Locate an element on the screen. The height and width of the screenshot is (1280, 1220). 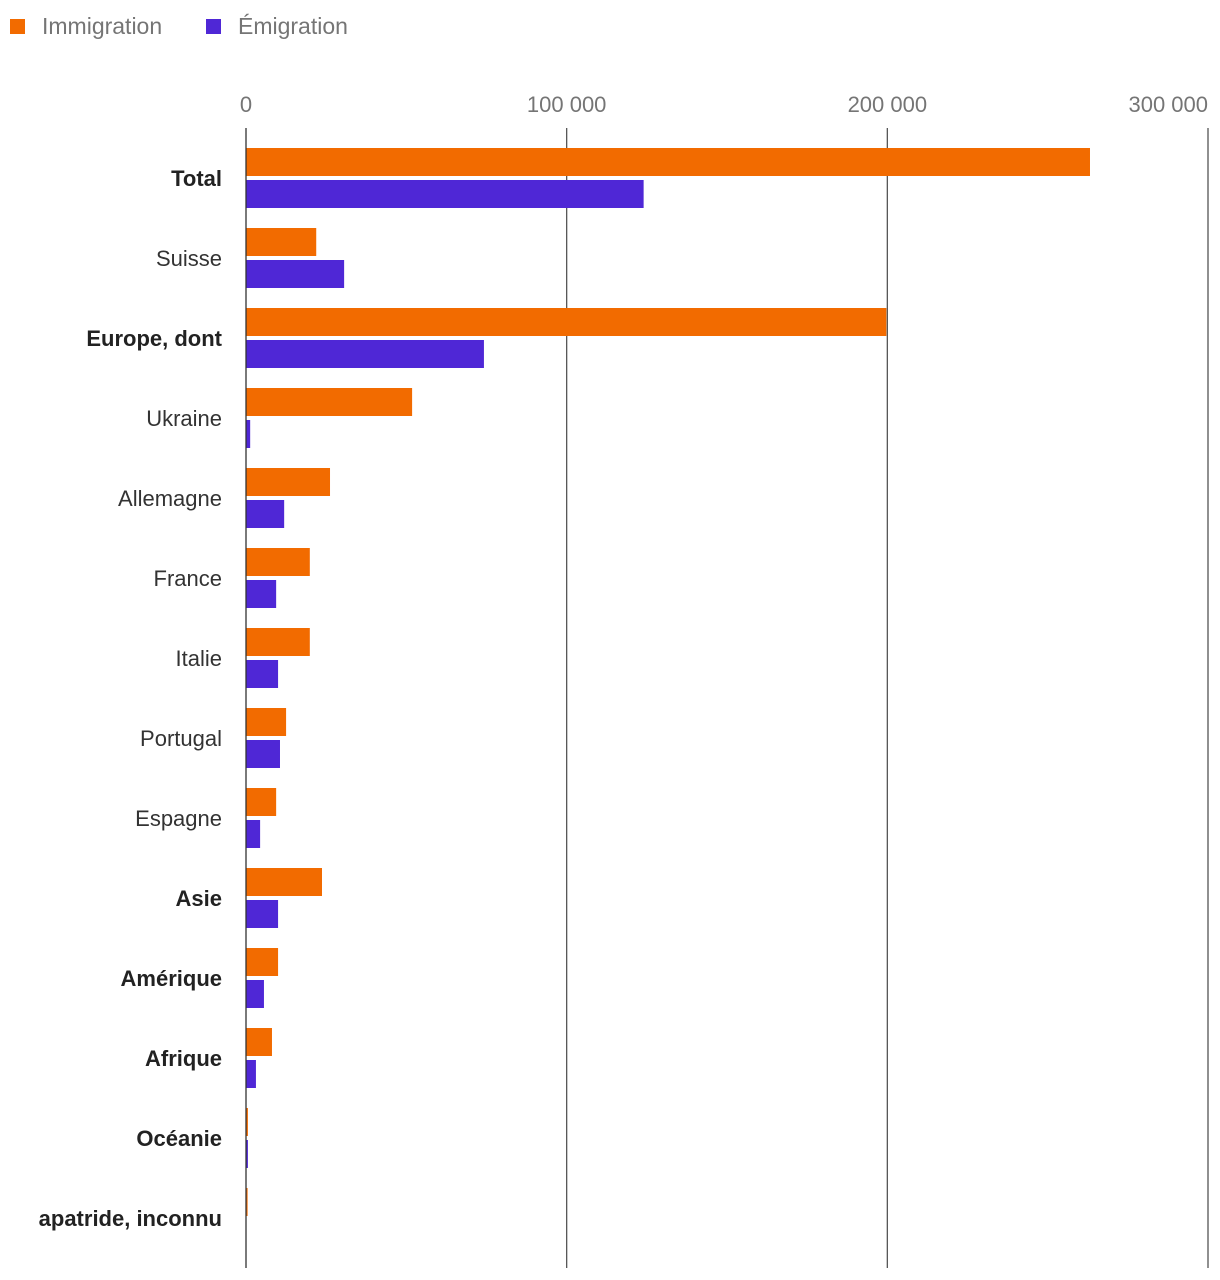
bar-immigration-ukraine is located at coordinates (329, 402).